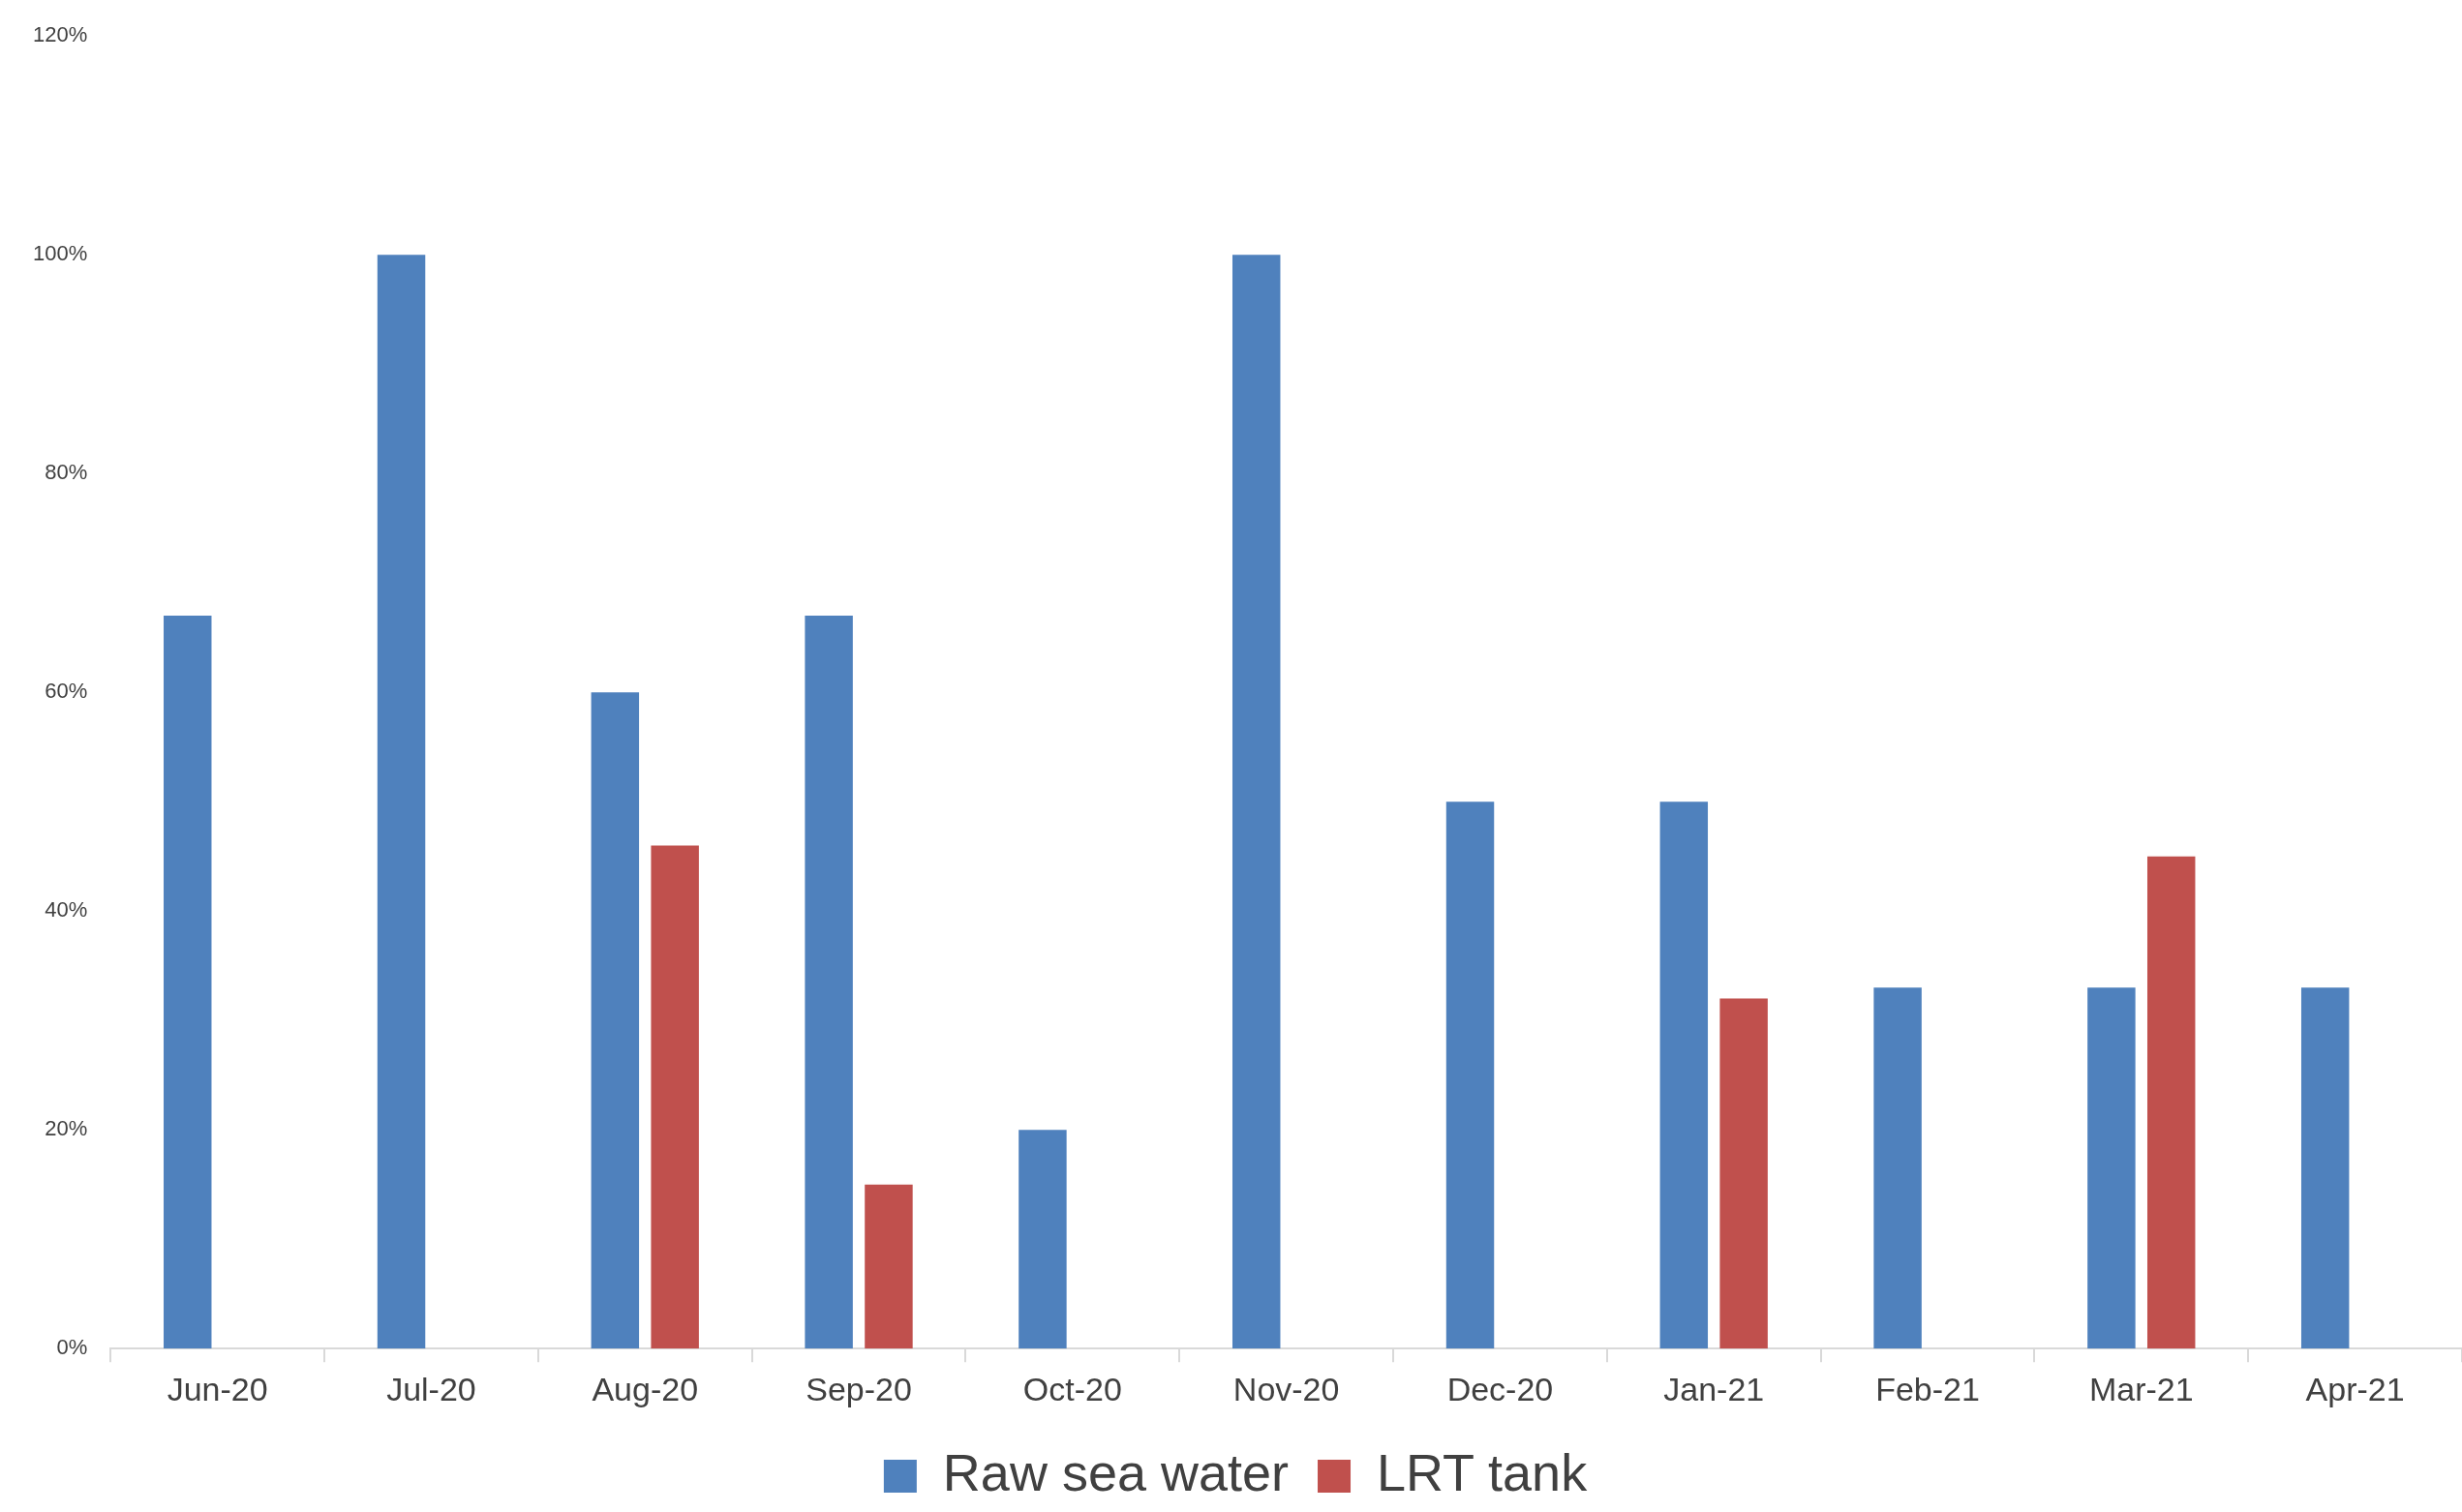 Image resolution: width=2462 pixels, height=1512 pixels. What do you see at coordinates (858, 1388) in the screenshot?
I see `x-tick-label: Sep-20` at bounding box center [858, 1388].